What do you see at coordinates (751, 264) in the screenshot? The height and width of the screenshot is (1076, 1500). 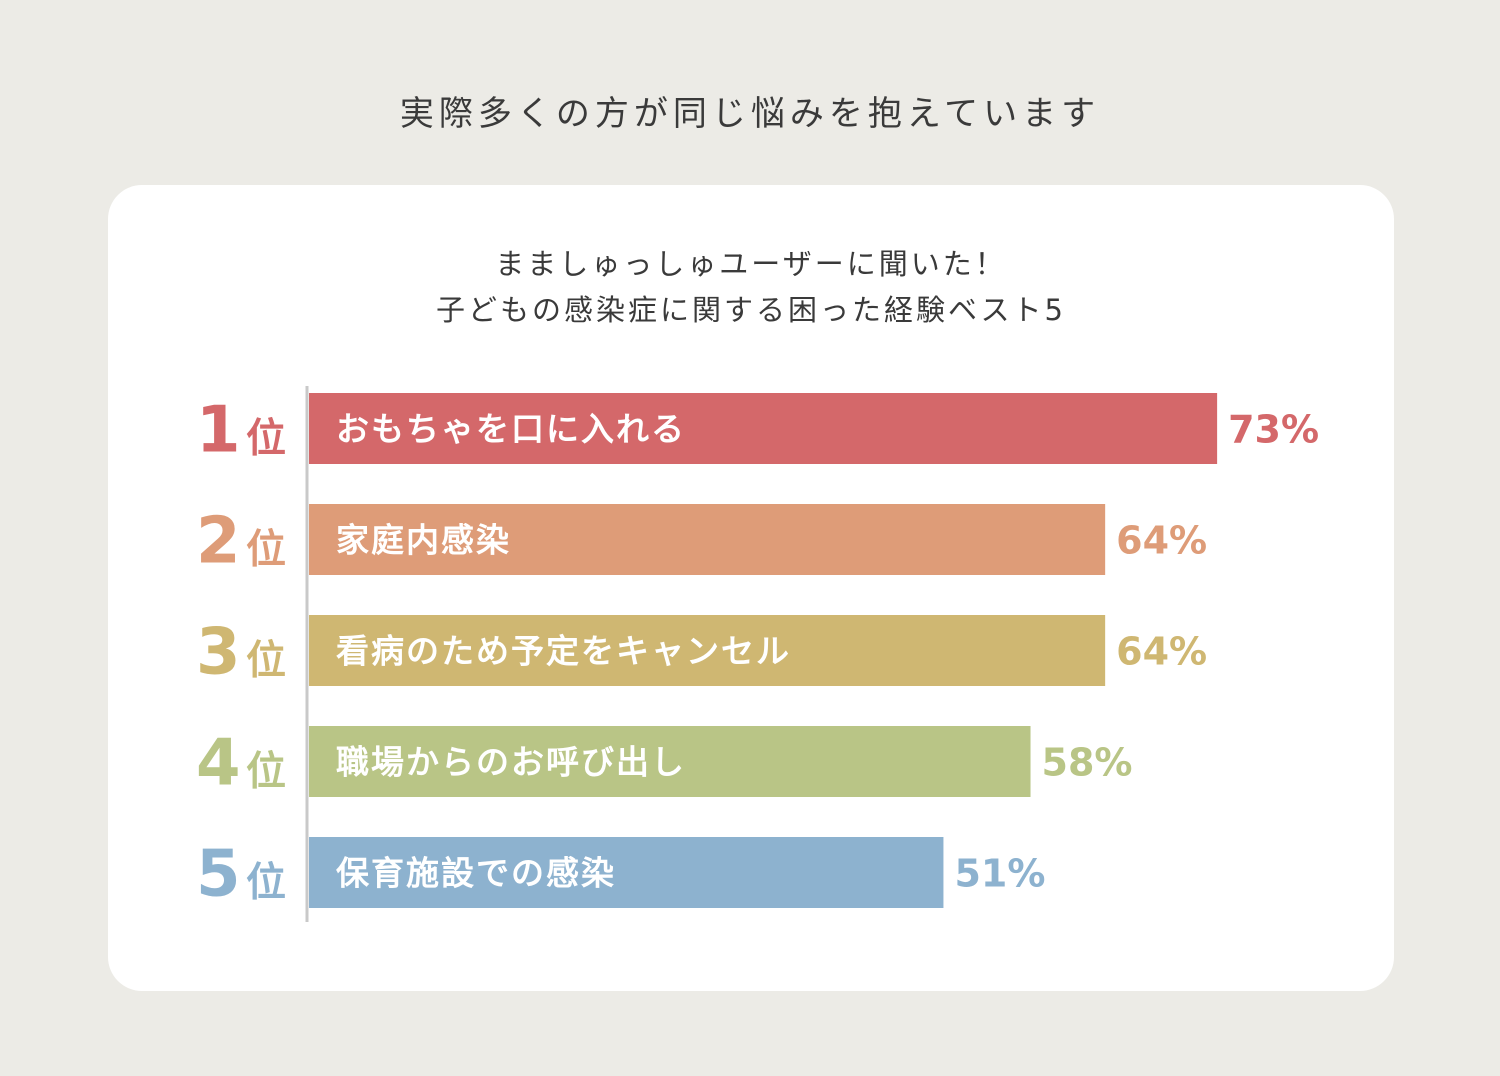 I see `chart-title-line1: まましゅっしゅユーザーに聞いた！` at bounding box center [751, 264].